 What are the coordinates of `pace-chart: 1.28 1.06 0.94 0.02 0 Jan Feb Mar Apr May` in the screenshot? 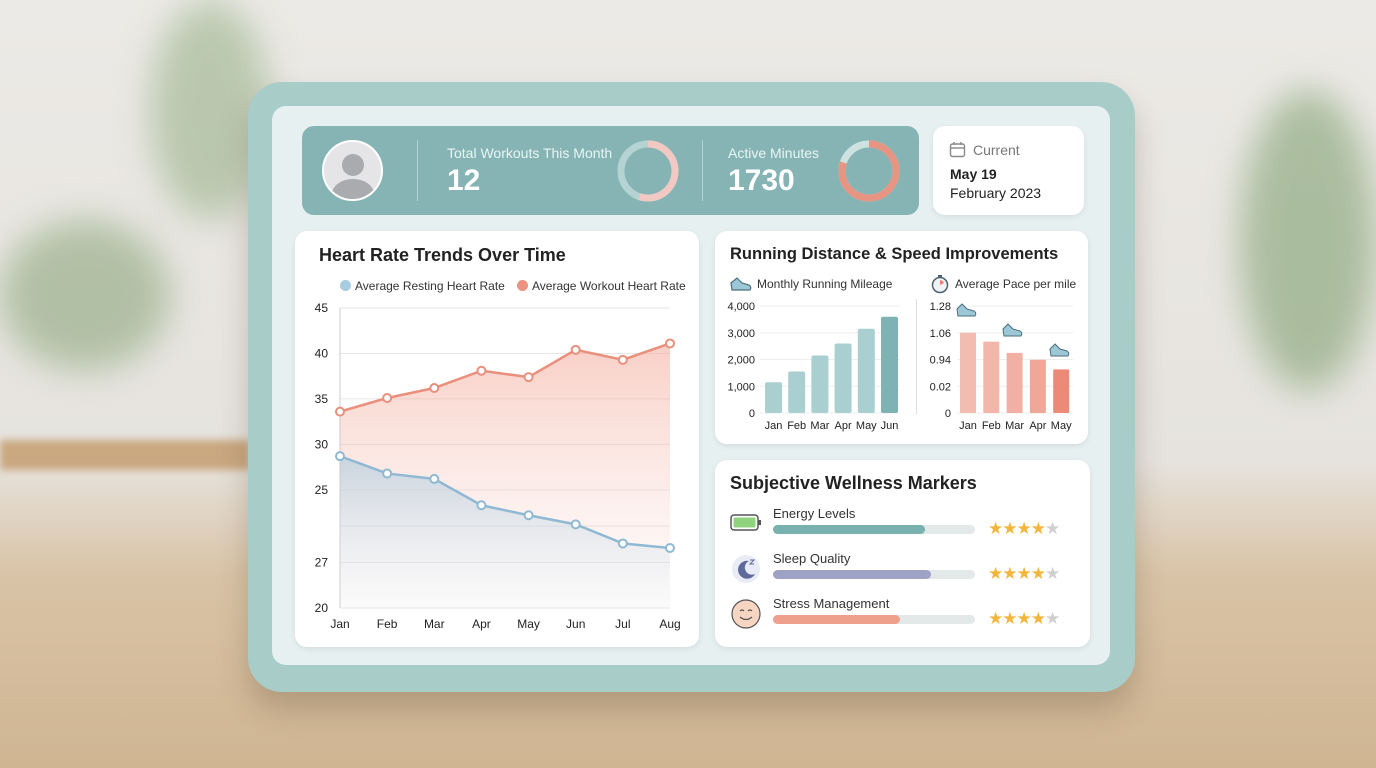 It's located at (1001, 366).